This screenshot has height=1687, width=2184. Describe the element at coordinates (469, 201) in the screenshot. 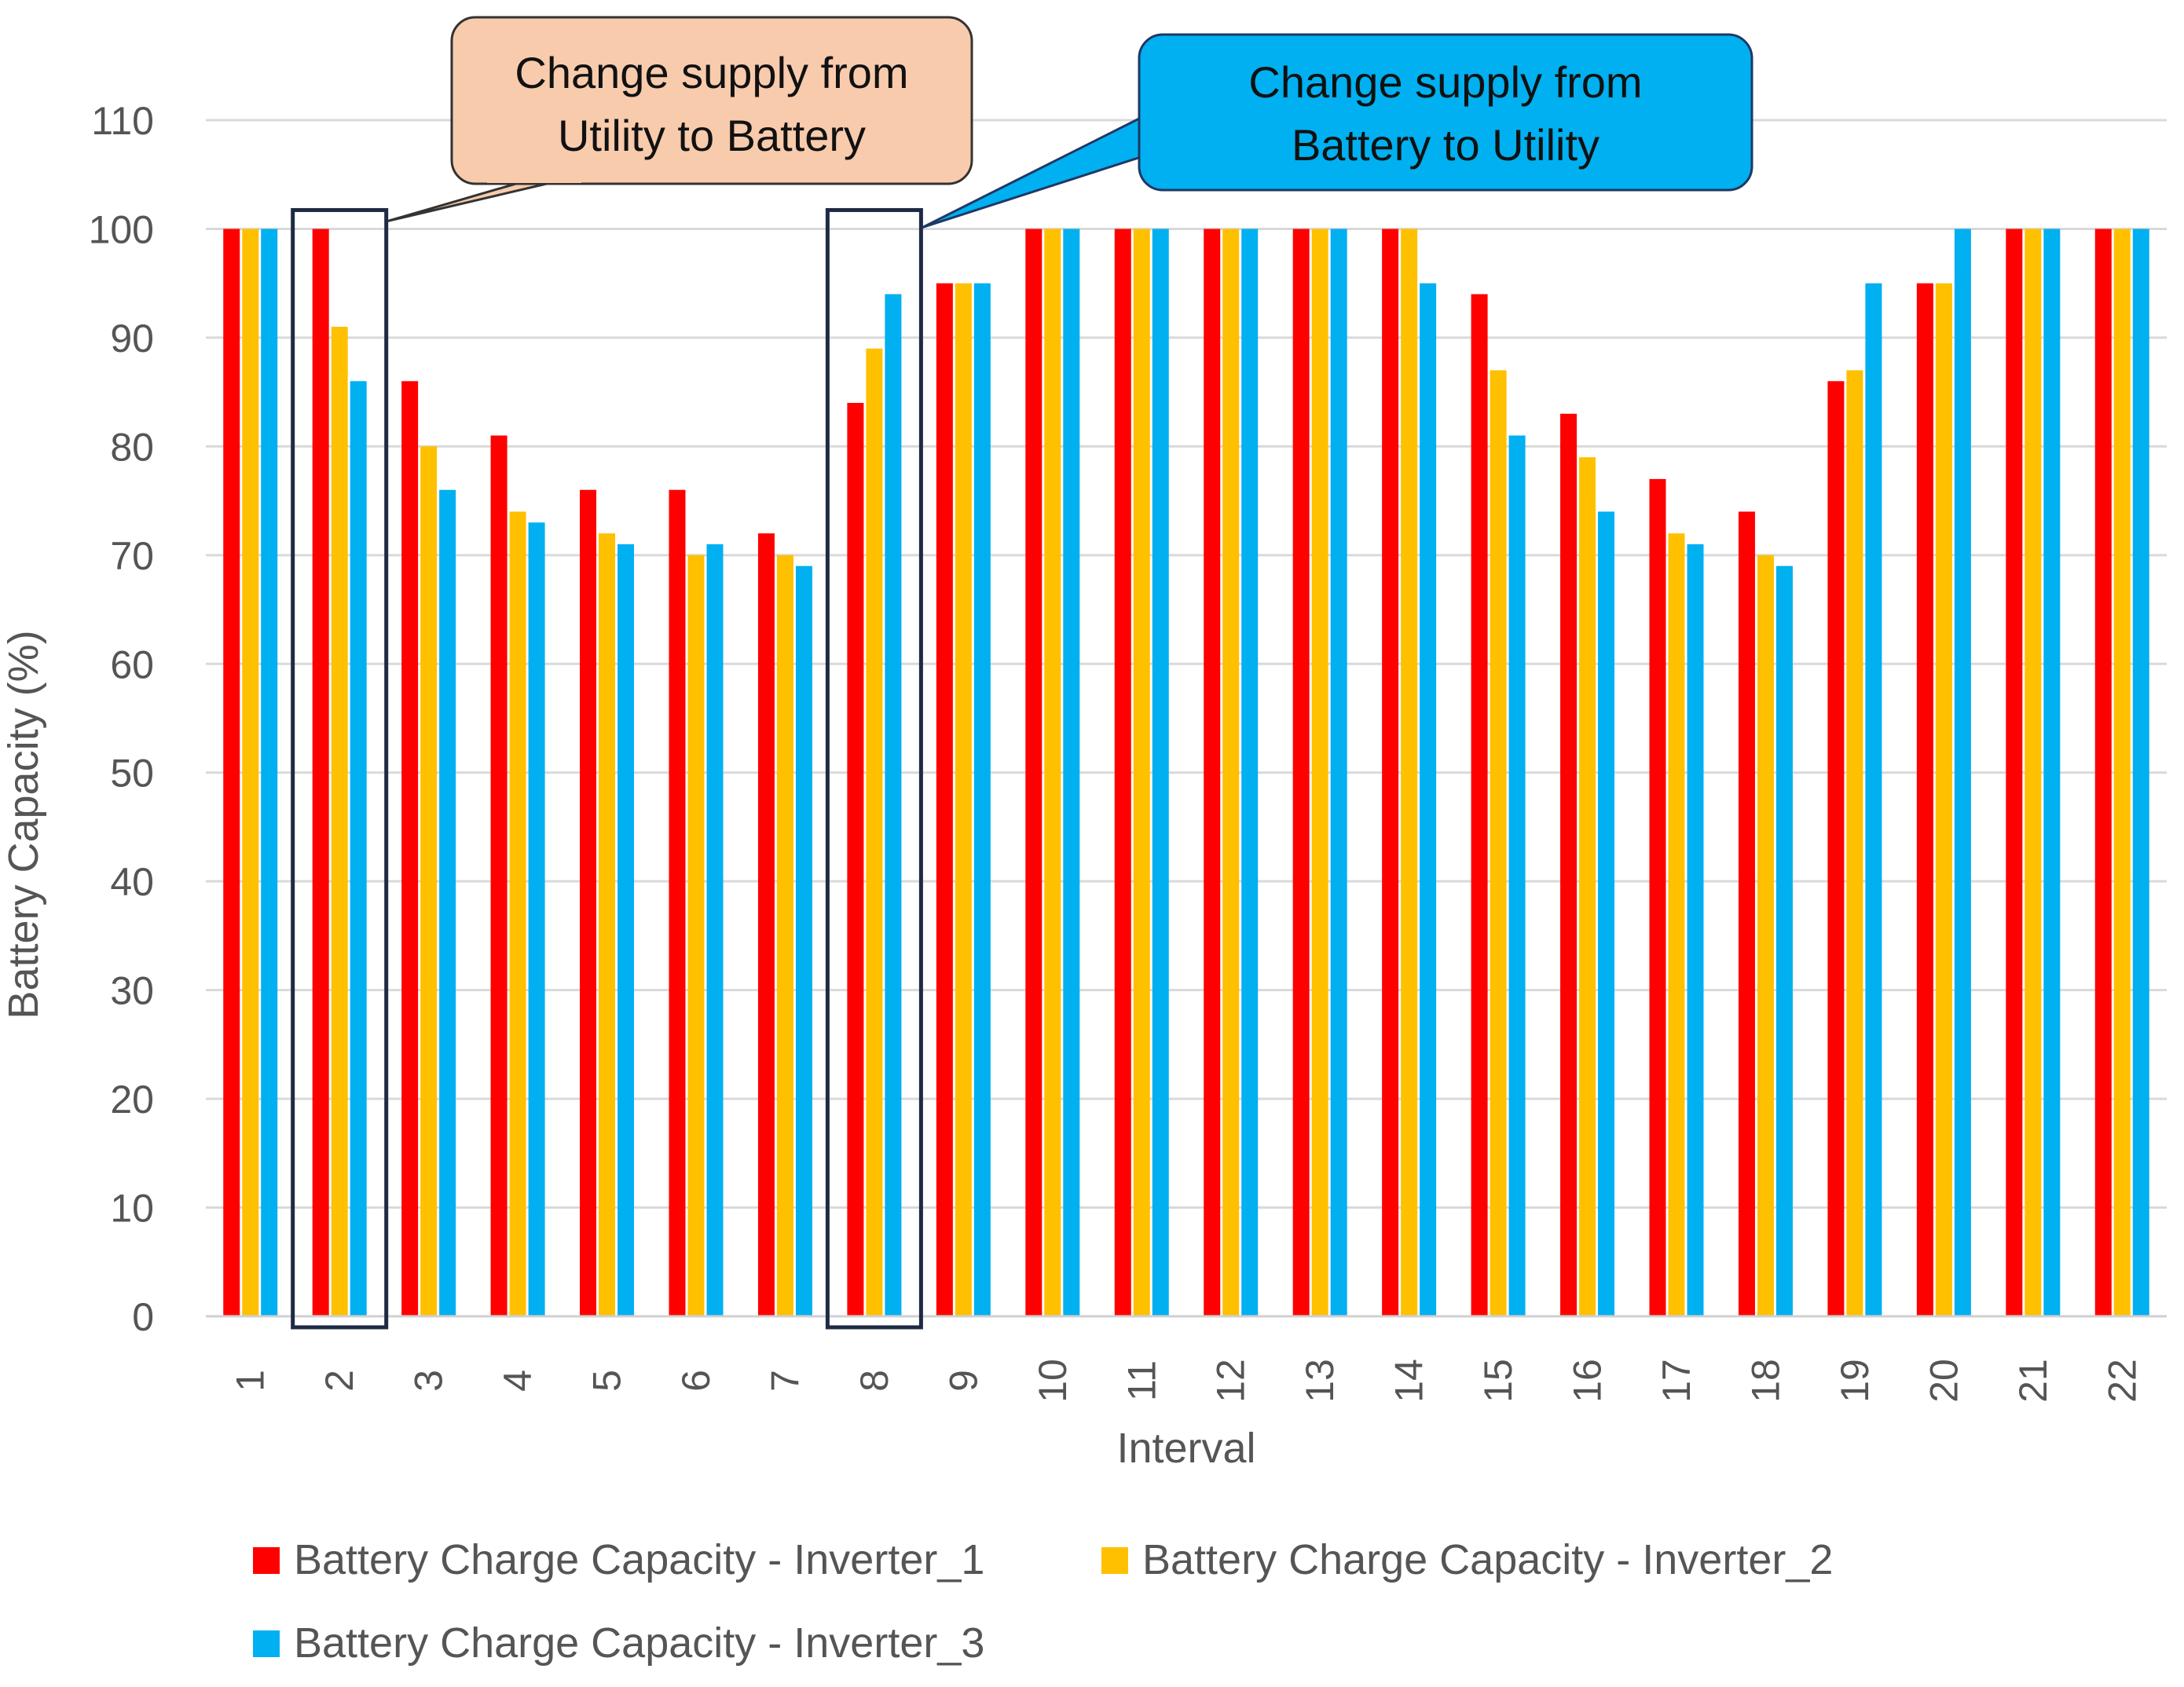

I see `callout-pointer` at that location.